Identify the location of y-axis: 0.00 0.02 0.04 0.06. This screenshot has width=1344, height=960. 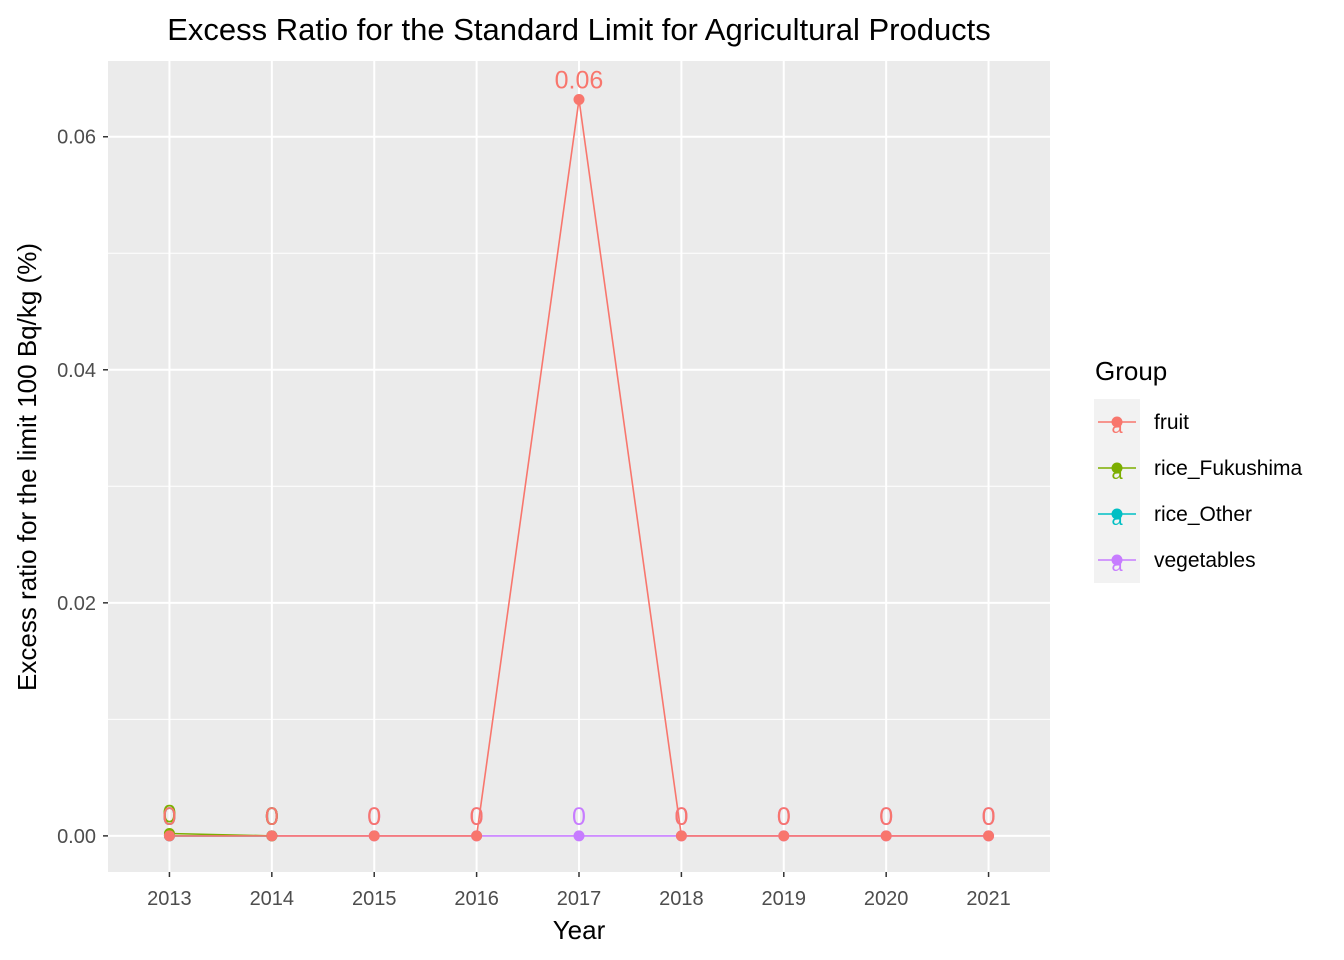
(82, 487).